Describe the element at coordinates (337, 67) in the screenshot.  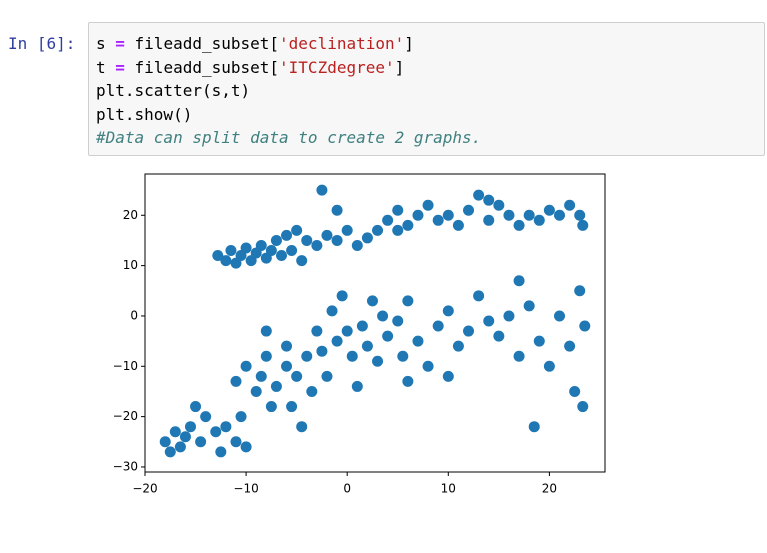
I see `code-token: 'ITCZdegree'` at that location.